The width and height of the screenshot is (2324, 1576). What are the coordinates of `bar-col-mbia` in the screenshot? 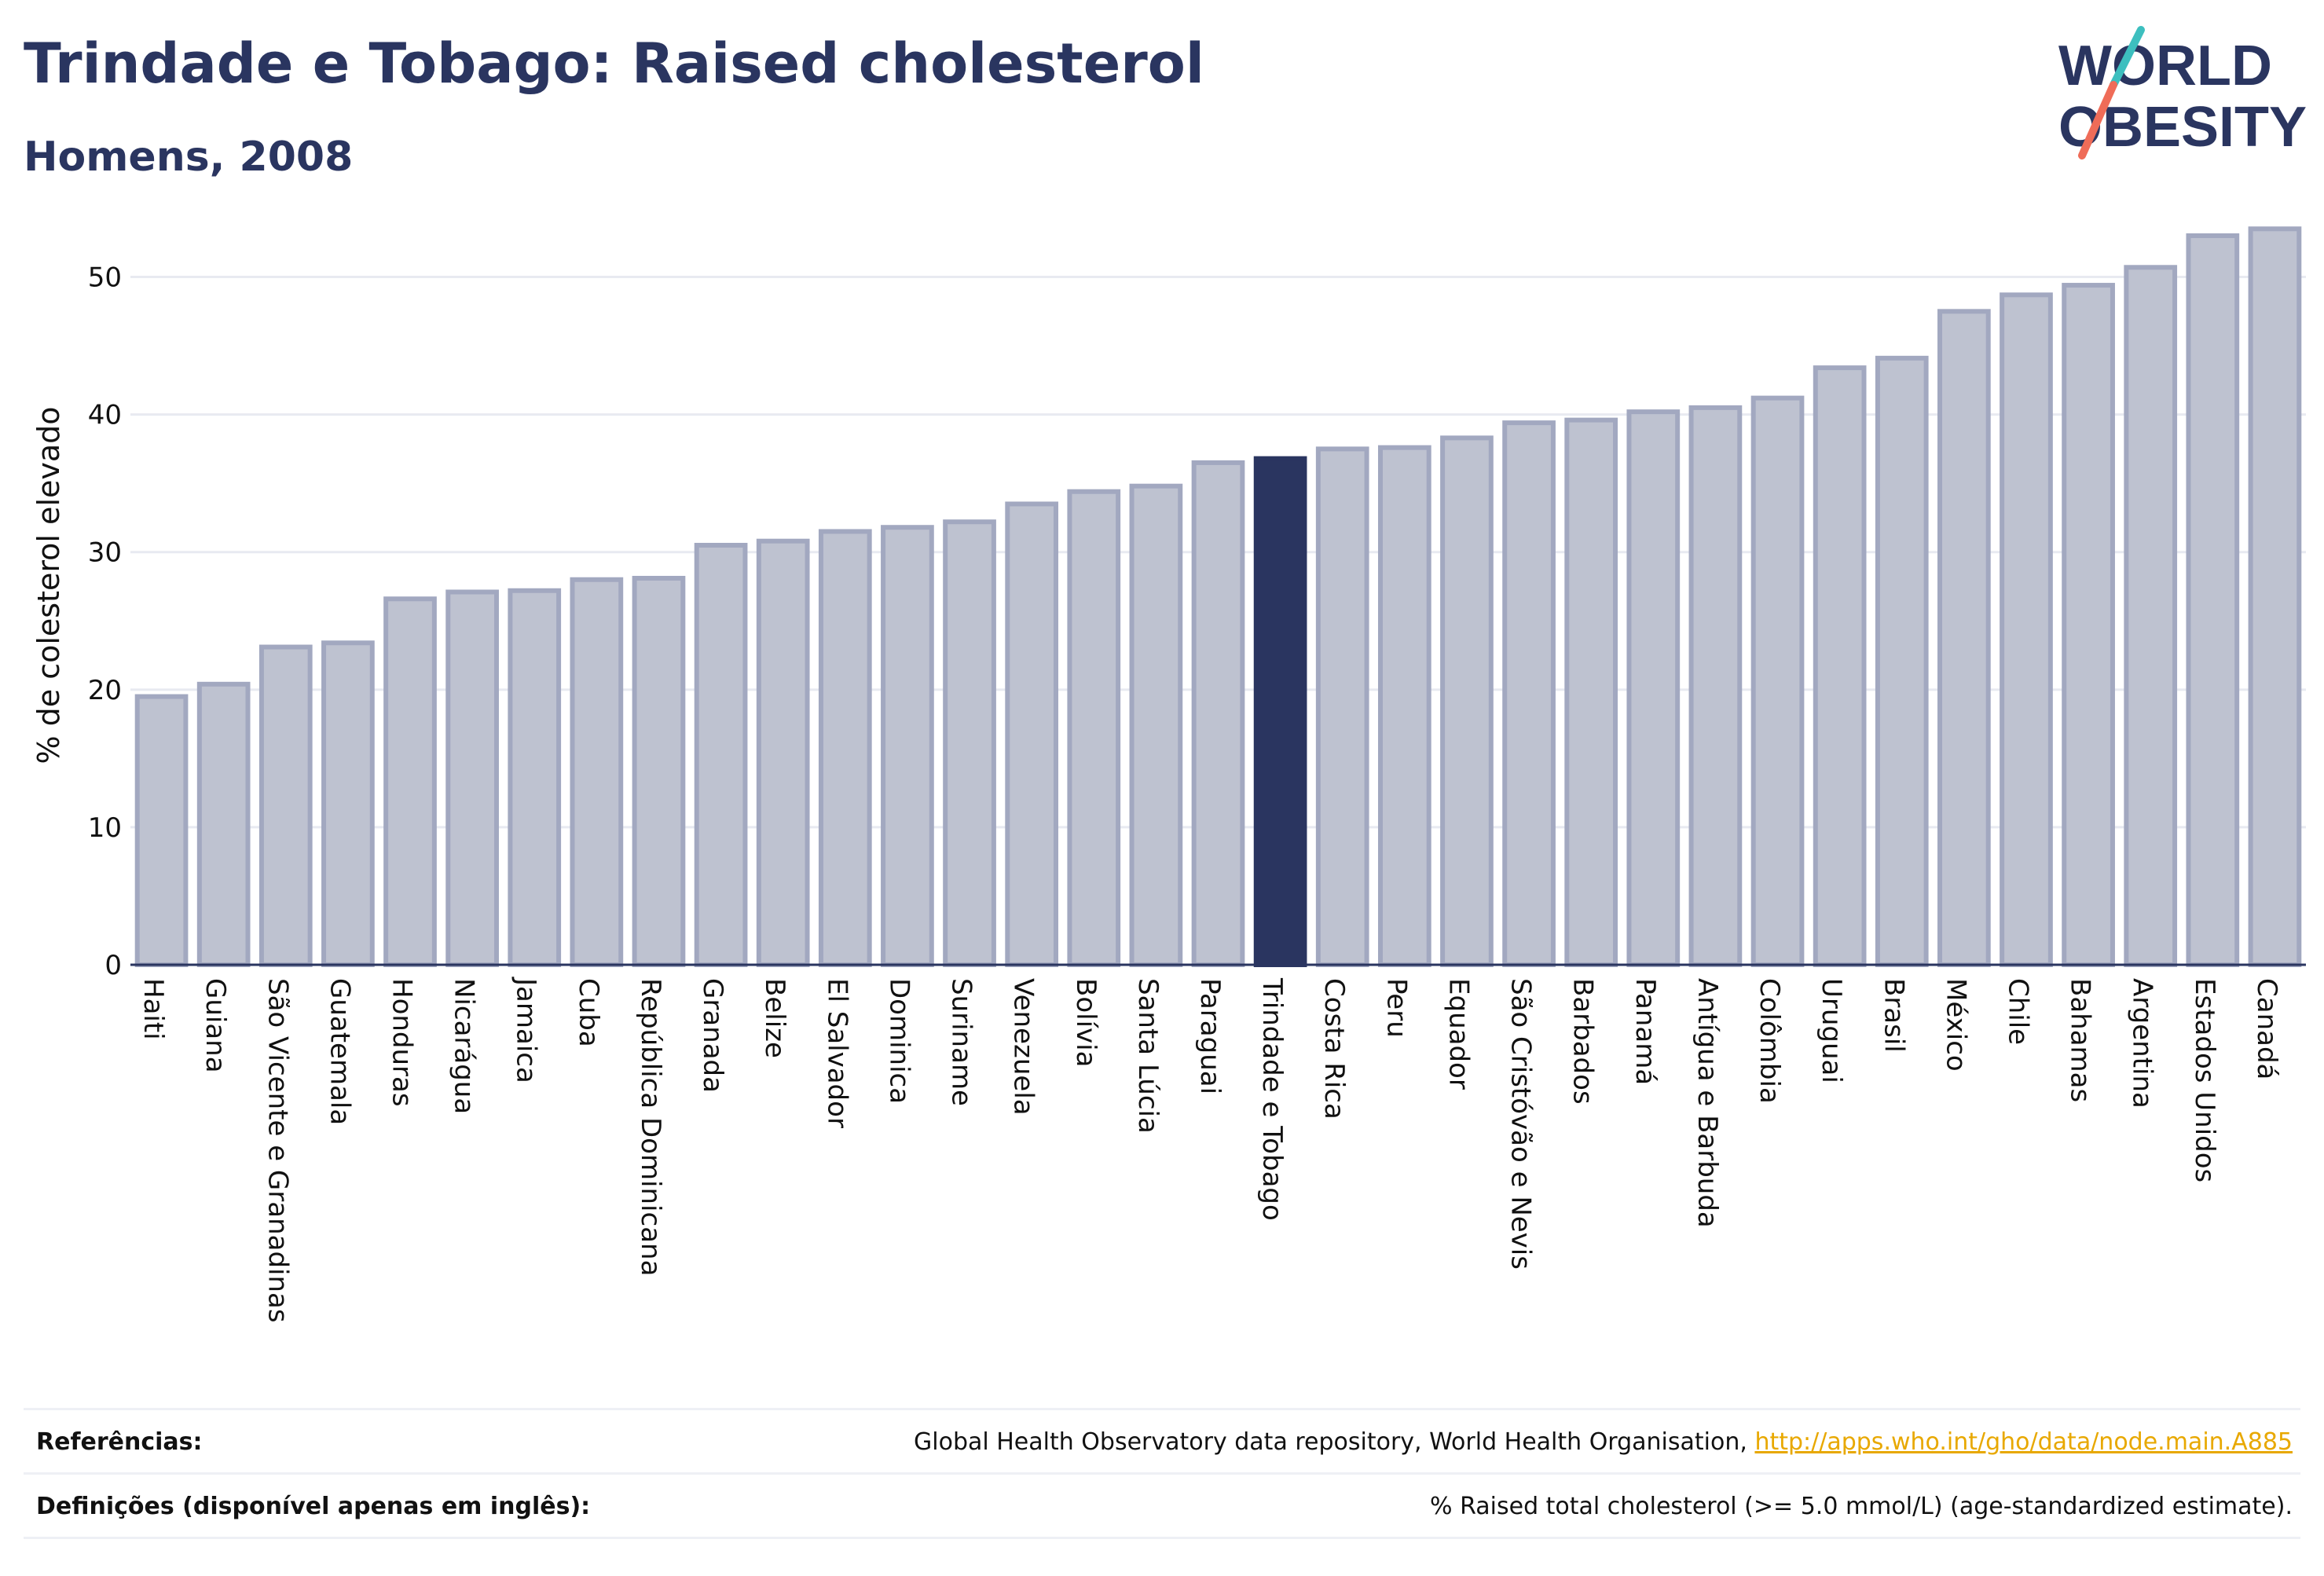 It's located at (1777, 681).